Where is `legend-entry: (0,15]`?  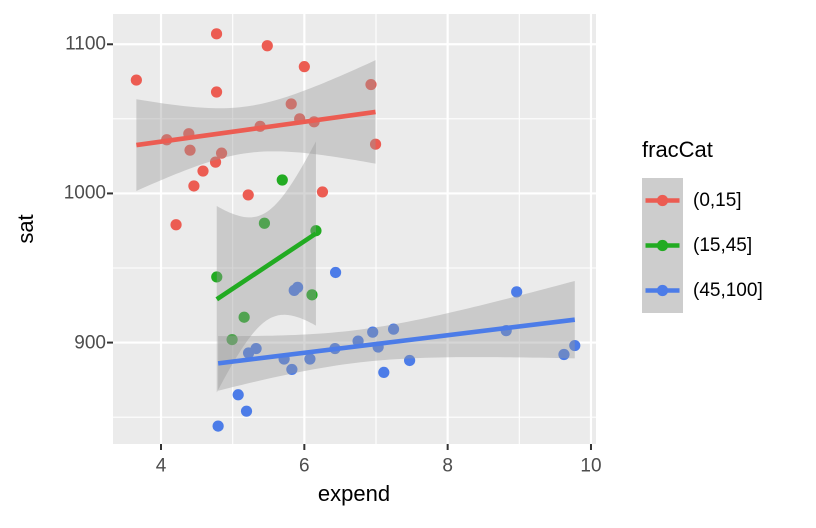
legend-entry: (0,15] is located at coordinates (701, 200).